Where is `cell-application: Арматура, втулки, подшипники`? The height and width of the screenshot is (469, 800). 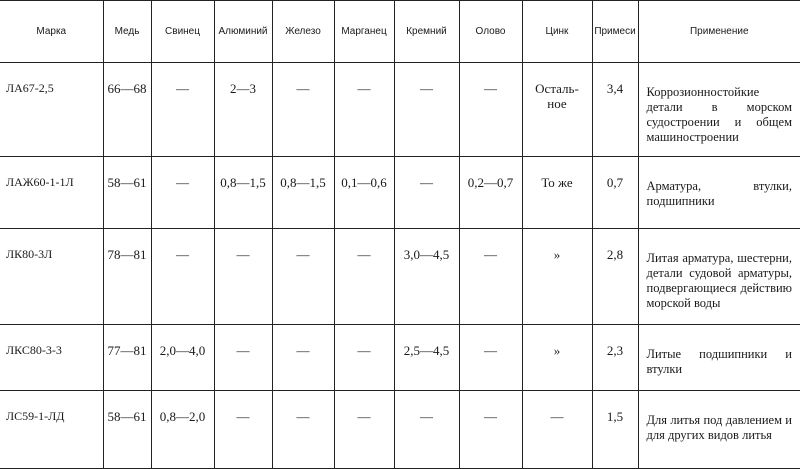 cell-application: Арматура, втулки, подшипники is located at coordinates (718, 192).